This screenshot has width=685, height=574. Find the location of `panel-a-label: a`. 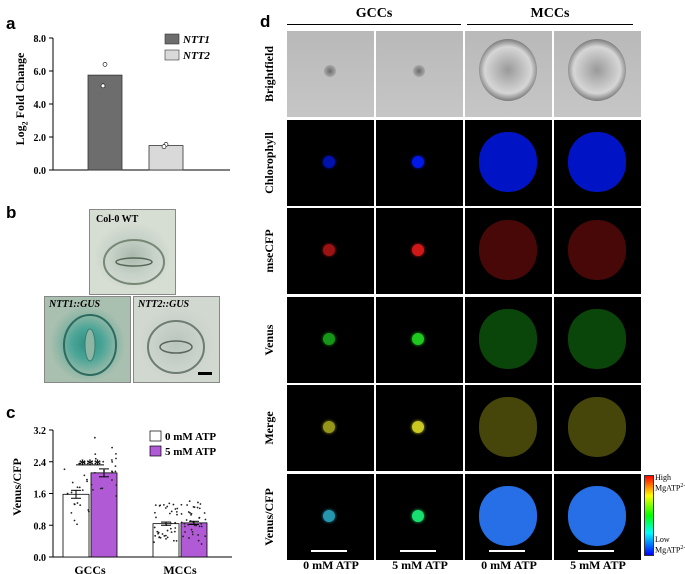

panel-a-label: a is located at coordinates (11, 23).